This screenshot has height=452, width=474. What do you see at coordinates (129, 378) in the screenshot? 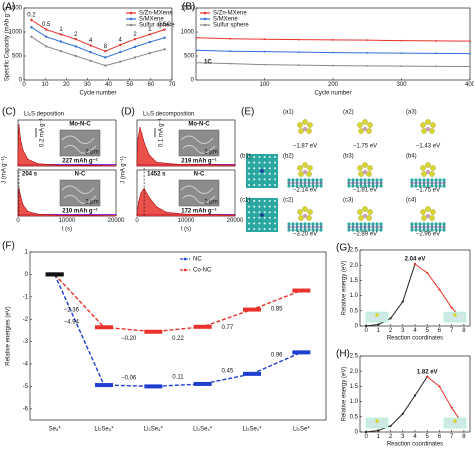
I see `step-energy-label: −0.06` at bounding box center [129, 378].